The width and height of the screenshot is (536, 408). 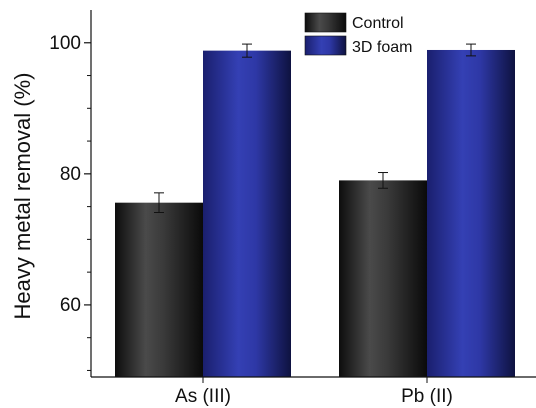 What do you see at coordinates (383, 278) in the screenshot?
I see `bar-control-pb-ii` at bounding box center [383, 278].